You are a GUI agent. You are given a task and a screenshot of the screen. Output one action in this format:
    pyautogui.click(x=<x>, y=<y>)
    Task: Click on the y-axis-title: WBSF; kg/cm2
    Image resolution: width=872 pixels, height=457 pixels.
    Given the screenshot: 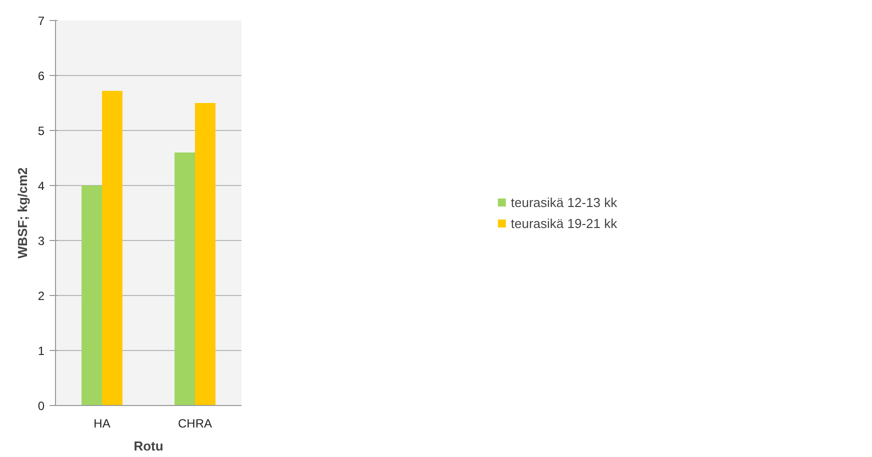 What is the action you would take?
    pyautogui.click(x=22, y=213)
    